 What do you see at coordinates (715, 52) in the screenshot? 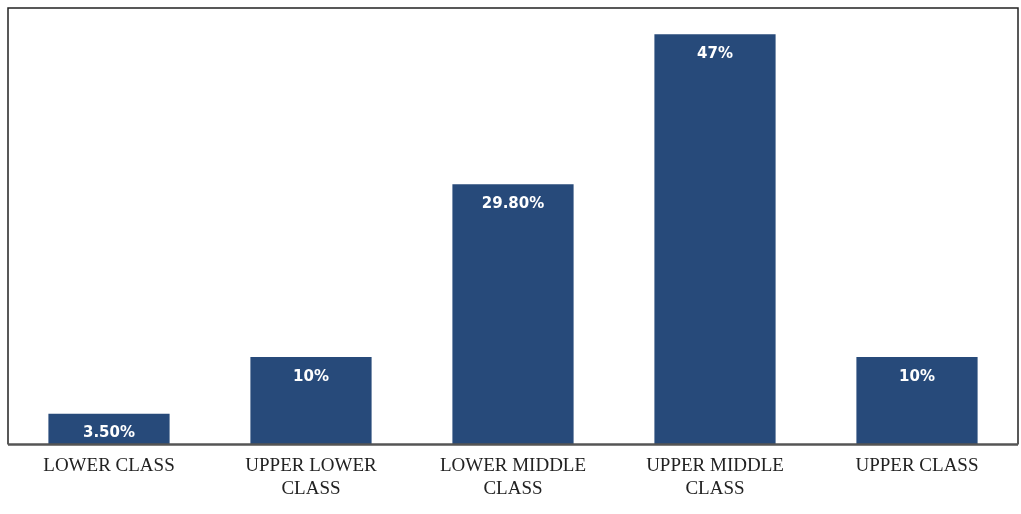
I see `data-label: 47%` at bounding box center [715, 52].